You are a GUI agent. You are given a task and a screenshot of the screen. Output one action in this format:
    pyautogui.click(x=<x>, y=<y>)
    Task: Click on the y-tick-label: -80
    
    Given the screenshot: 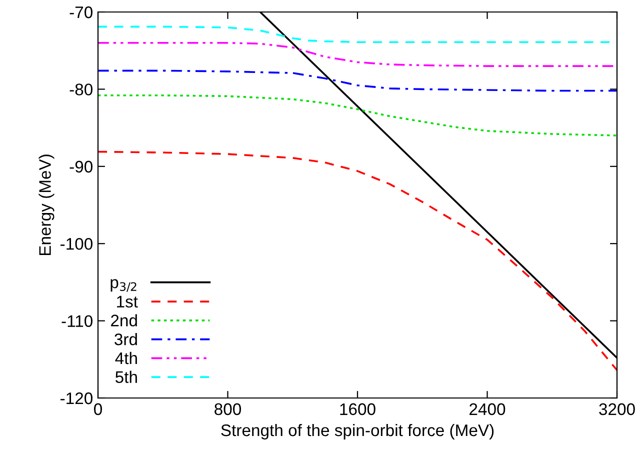 What is the action you would take?
    pyautogui.click(x=81, y=90)
    